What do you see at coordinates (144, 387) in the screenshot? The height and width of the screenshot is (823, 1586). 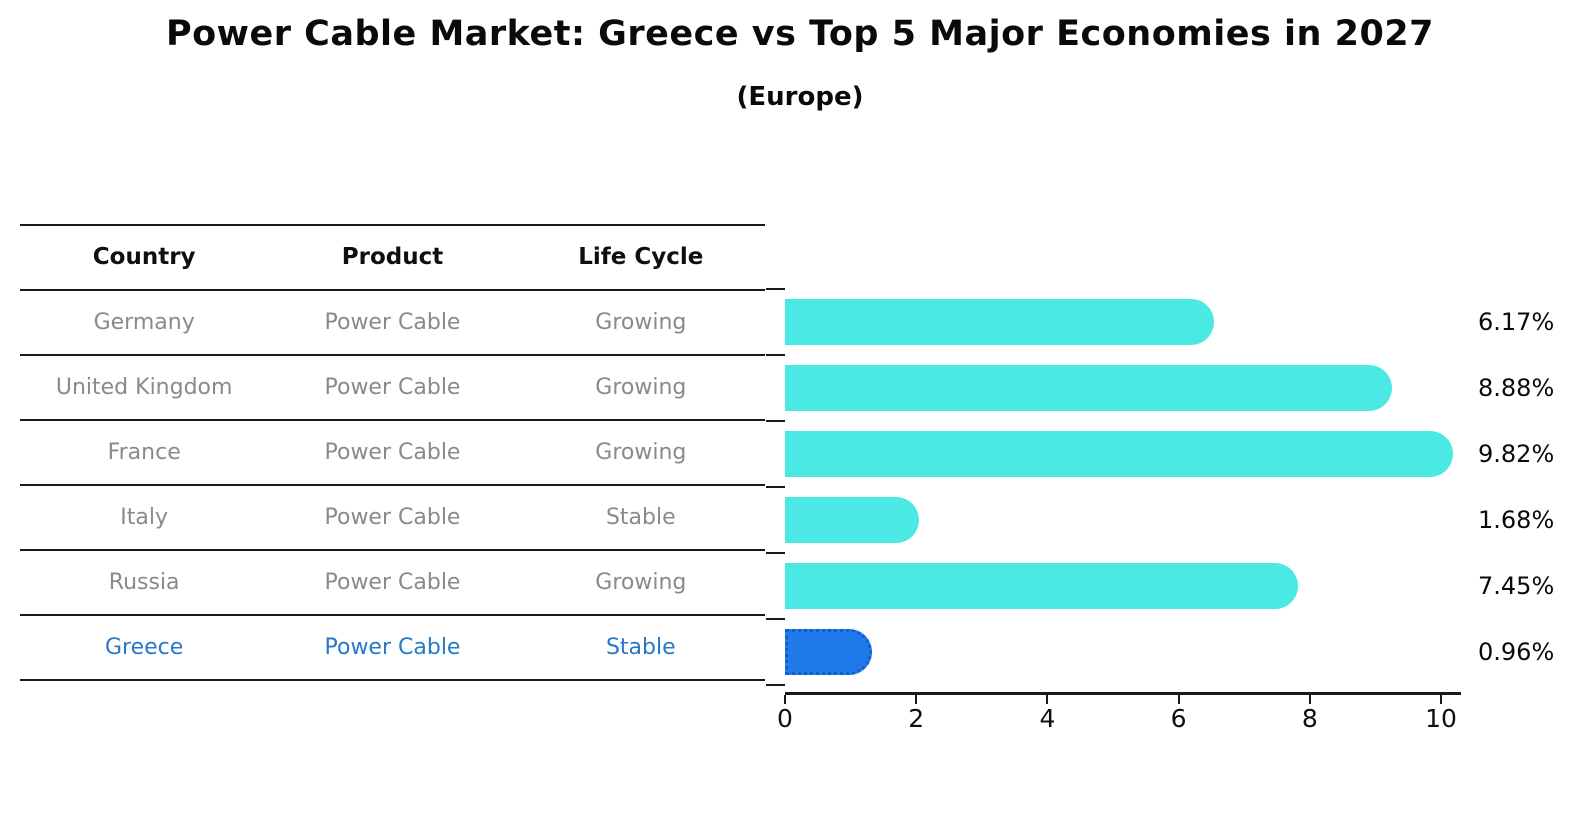 I see `cell-country: United Kingdom` at bounding box center [144, 387].